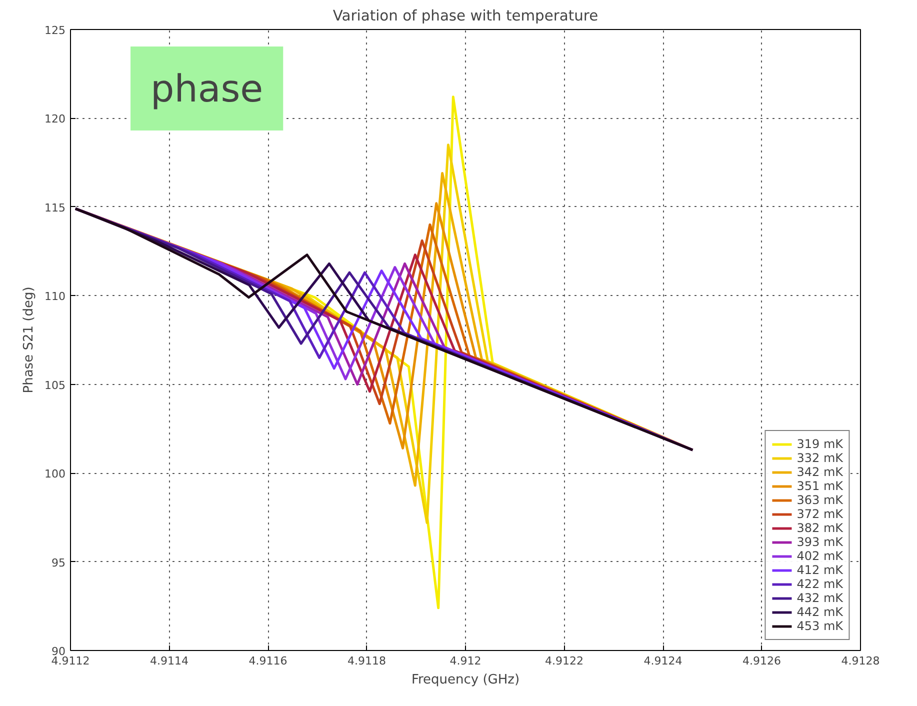  I want to click on legend-label: 342 mK, so click(819, 472).